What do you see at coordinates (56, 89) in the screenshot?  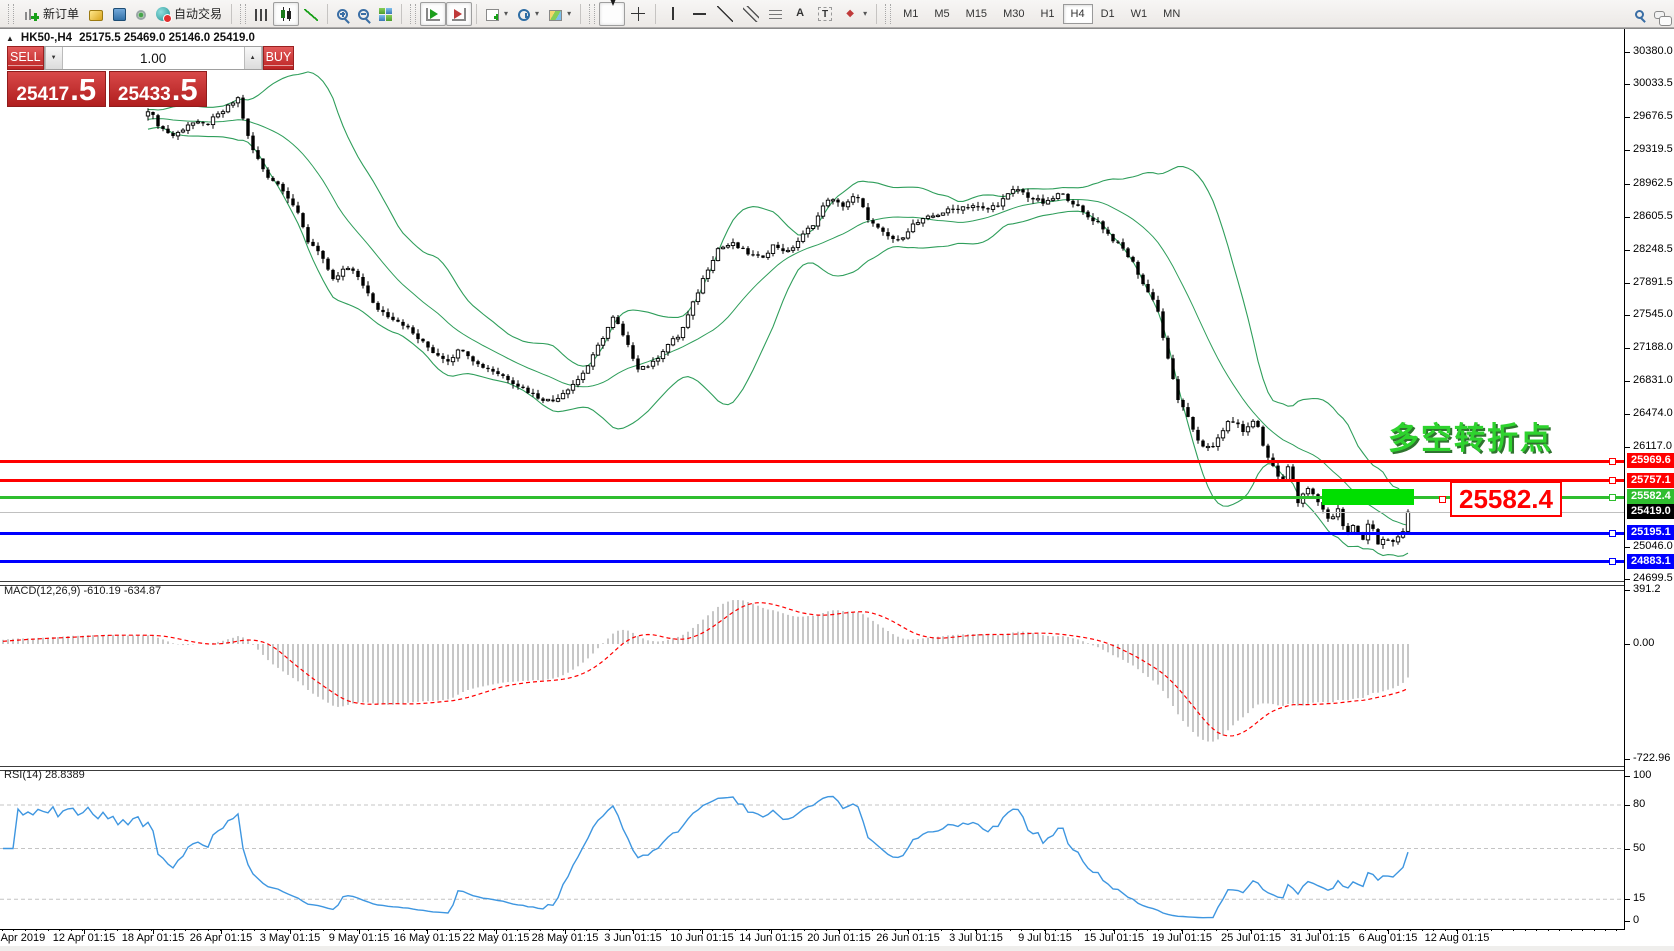 I see `sell-price-button: 25417.5` at bounding box center [56, 89].